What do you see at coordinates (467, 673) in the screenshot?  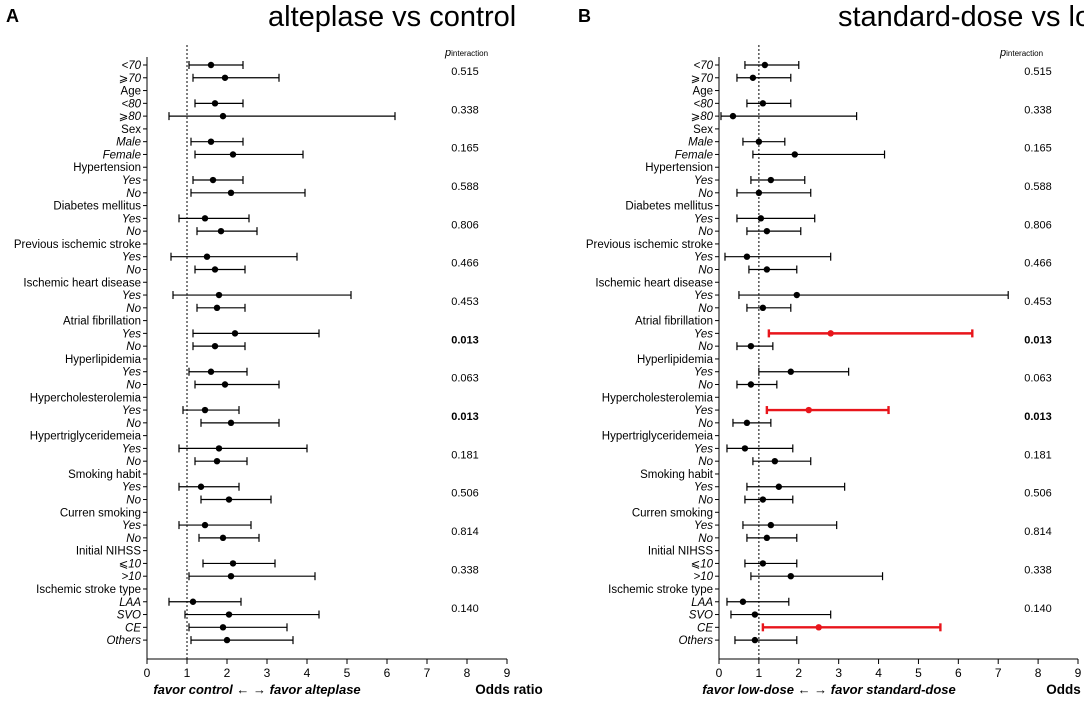 I see `x-tick-label: 8` at bounding box center [467, 673].